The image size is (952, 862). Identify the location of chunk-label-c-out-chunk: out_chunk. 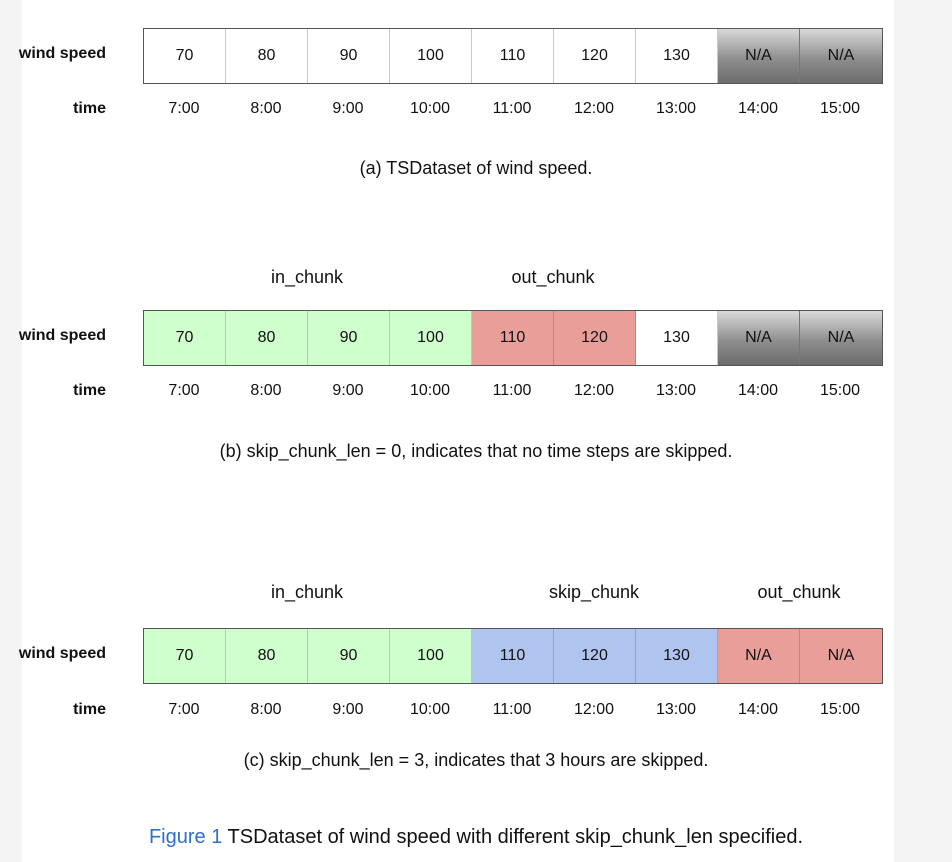
(799, 592).